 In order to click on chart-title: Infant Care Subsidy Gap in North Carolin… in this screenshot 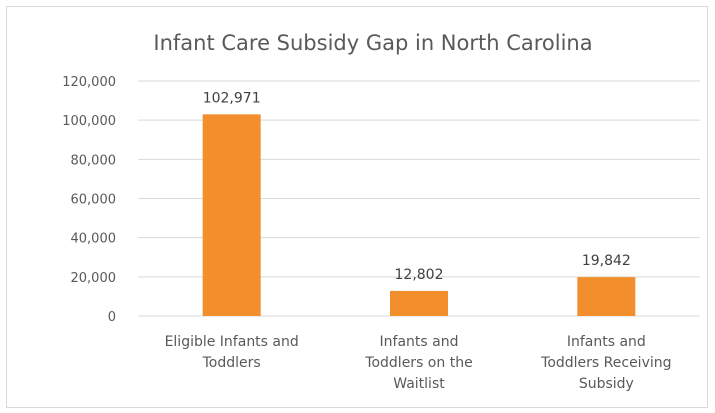, I will do `click(372, 43)`.